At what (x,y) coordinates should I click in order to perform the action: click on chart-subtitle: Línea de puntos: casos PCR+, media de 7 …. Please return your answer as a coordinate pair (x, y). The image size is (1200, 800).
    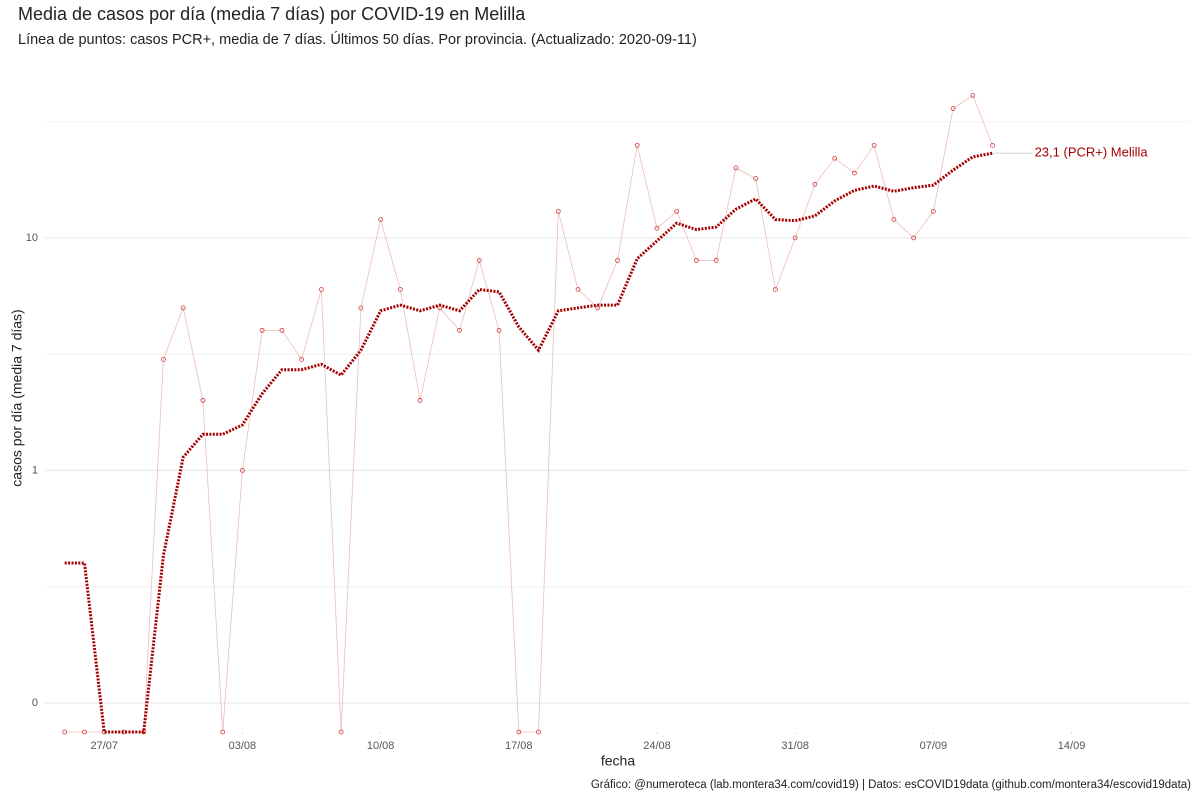
    Looking at the image, I should click on (357, 39).